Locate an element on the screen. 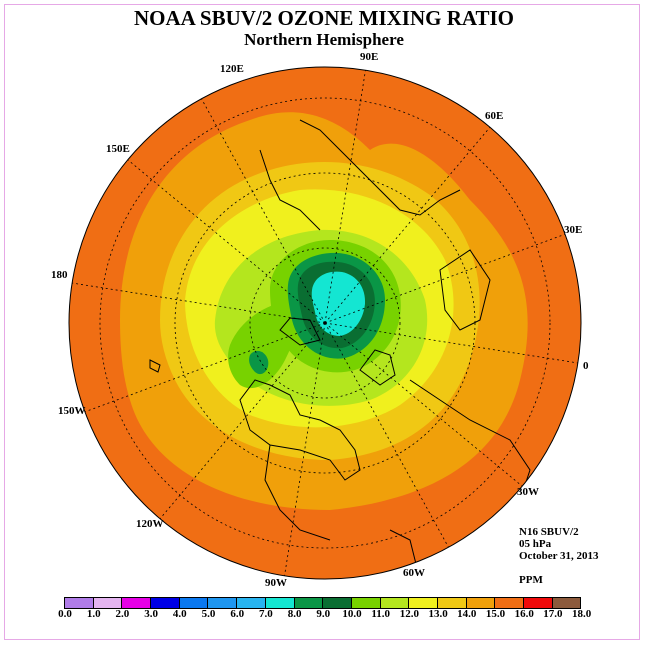  lon-label-150w: 150W is located at coordinates (72, 411).